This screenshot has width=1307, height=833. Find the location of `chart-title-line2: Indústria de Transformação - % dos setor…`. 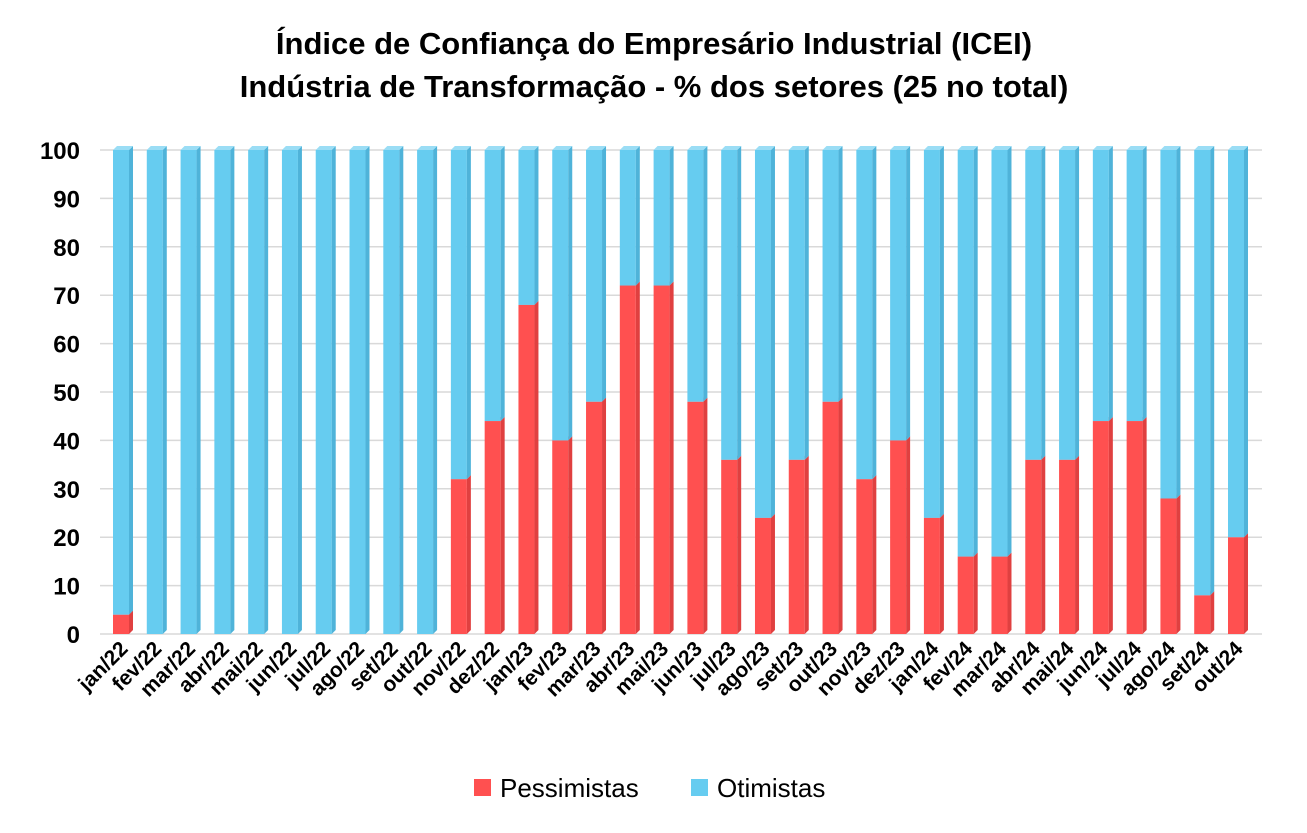

chart-title-line2: Indústria de Transformação - % dos setor… is located at coordinates (654, 86).